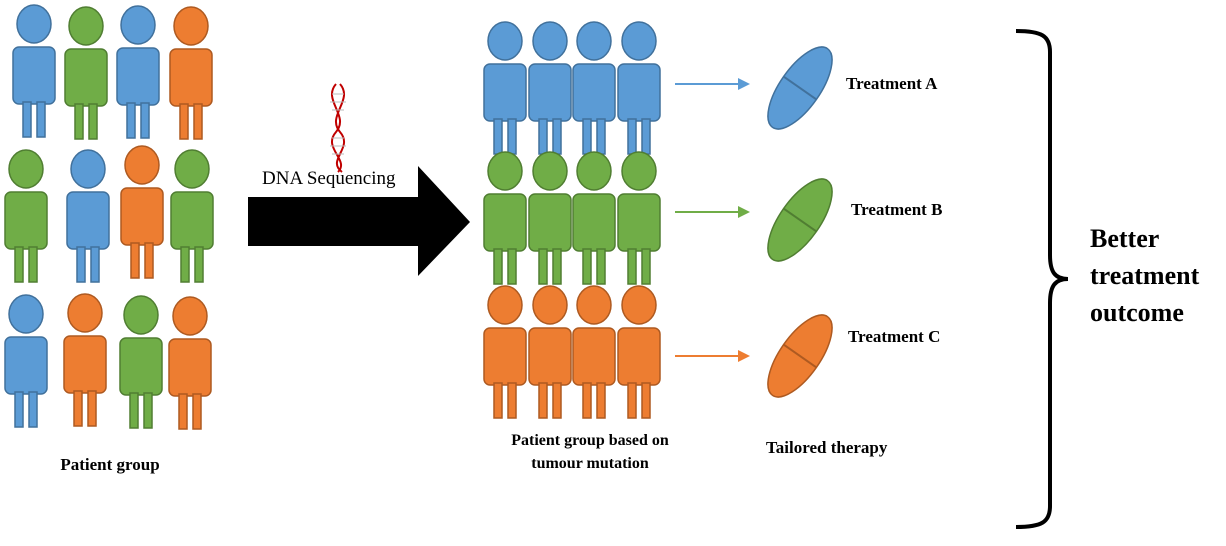 This screenshot has width=1226, height=546. What do you see at coordinates (1145, 275) in the screenshot?
I see `outcome-line2: treatment` at bounding box center [1145, 275].